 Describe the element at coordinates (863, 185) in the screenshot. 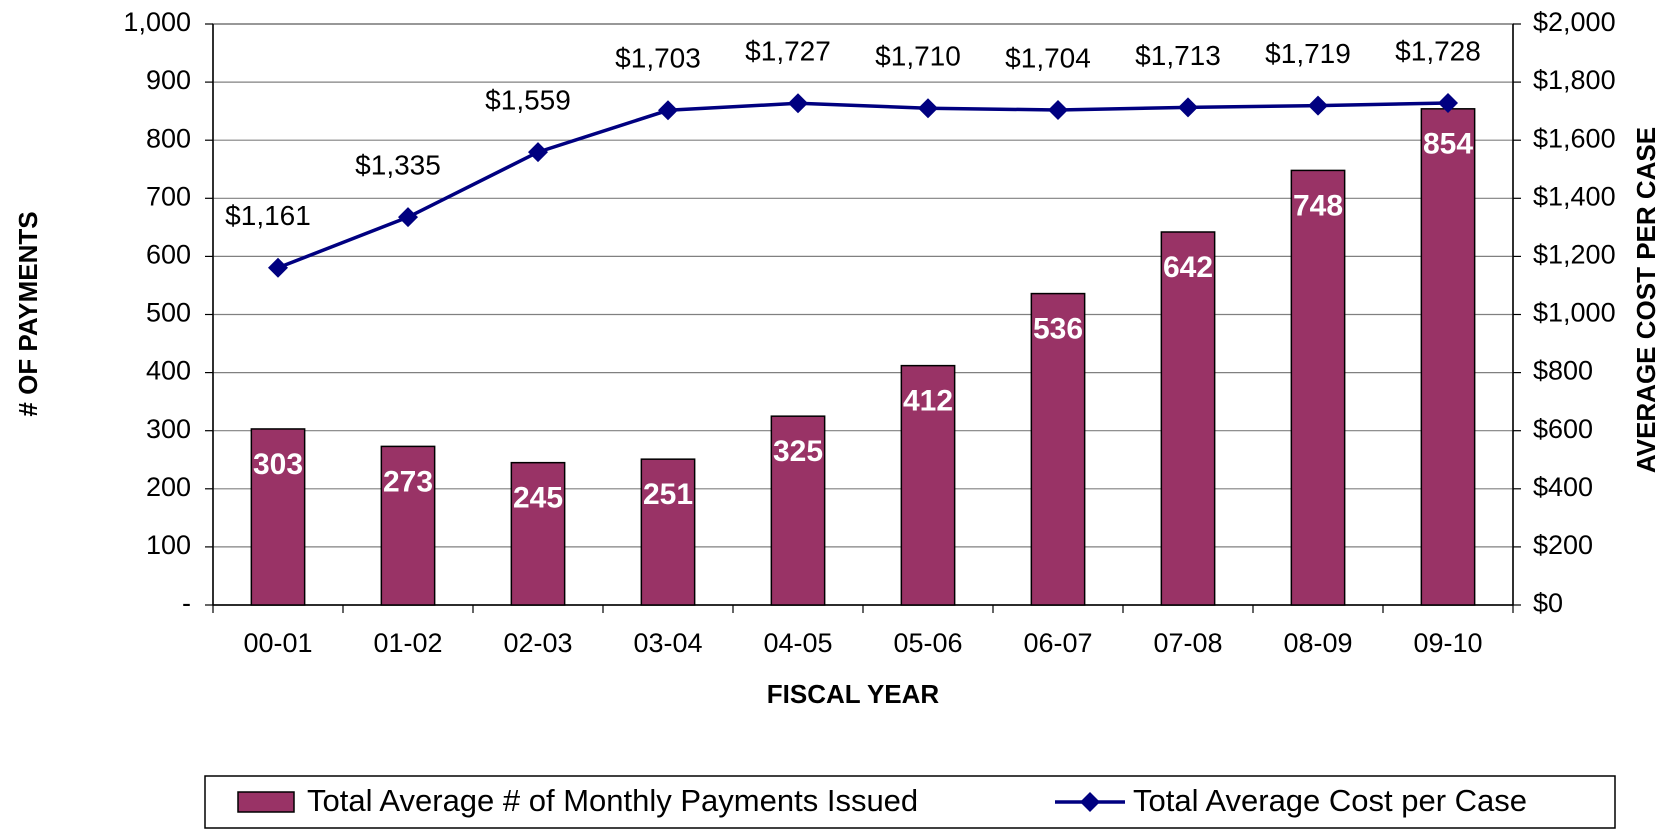

I see `line` at that location.